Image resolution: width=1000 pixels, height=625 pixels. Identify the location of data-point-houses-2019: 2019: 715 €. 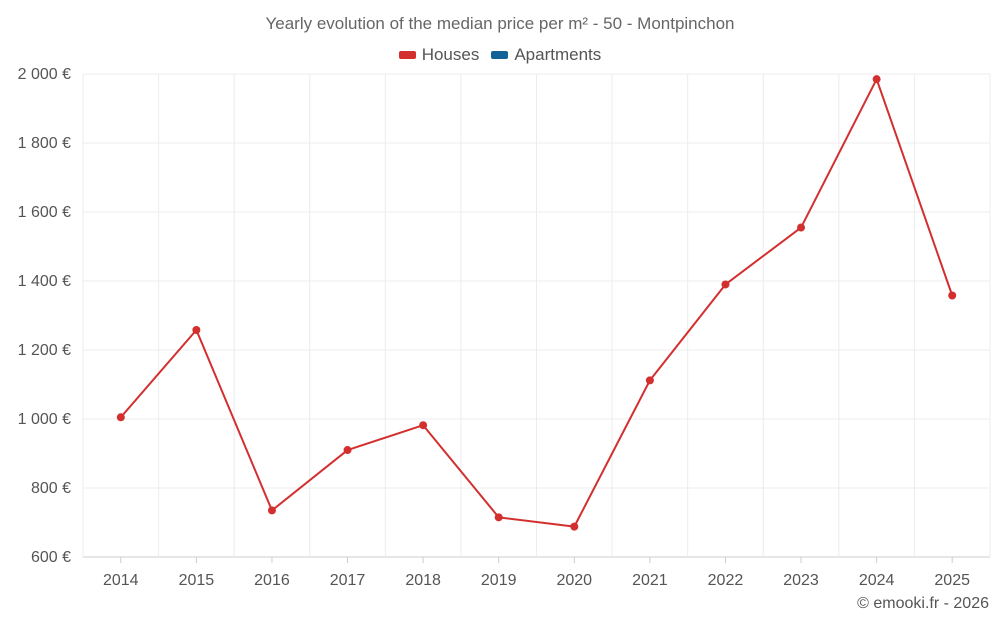
(498, 517).